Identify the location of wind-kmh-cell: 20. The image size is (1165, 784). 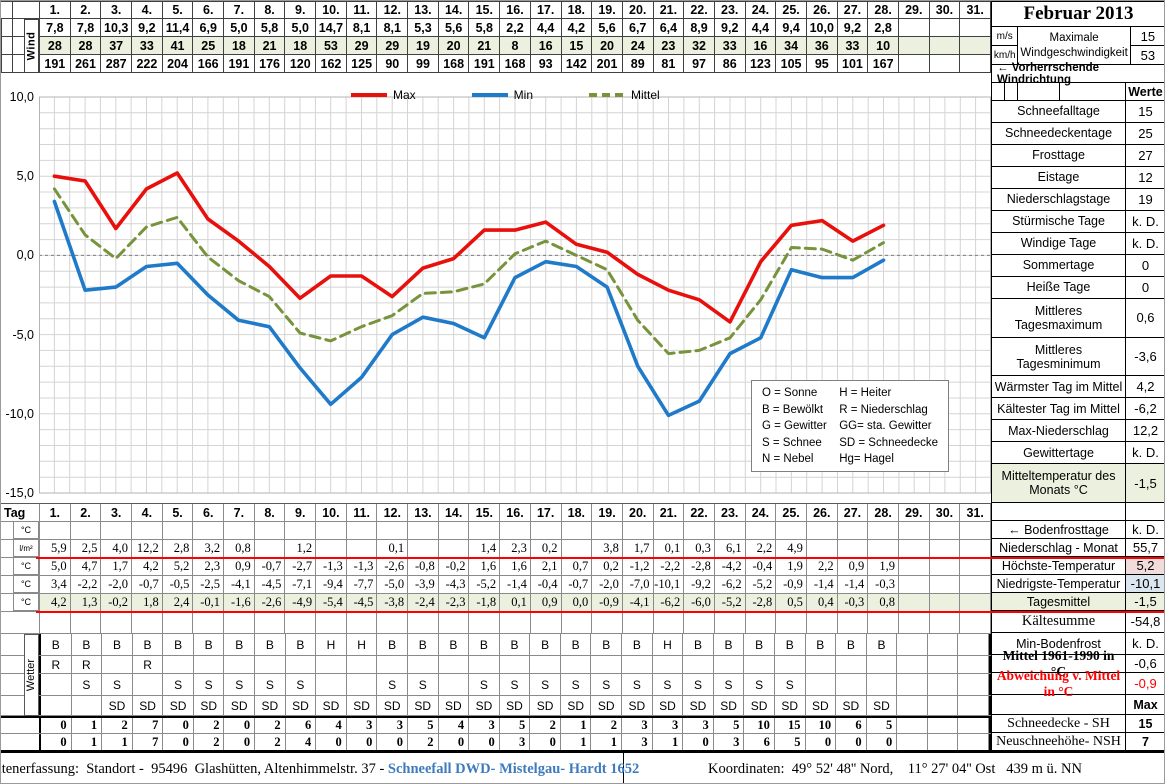
(454, 45).